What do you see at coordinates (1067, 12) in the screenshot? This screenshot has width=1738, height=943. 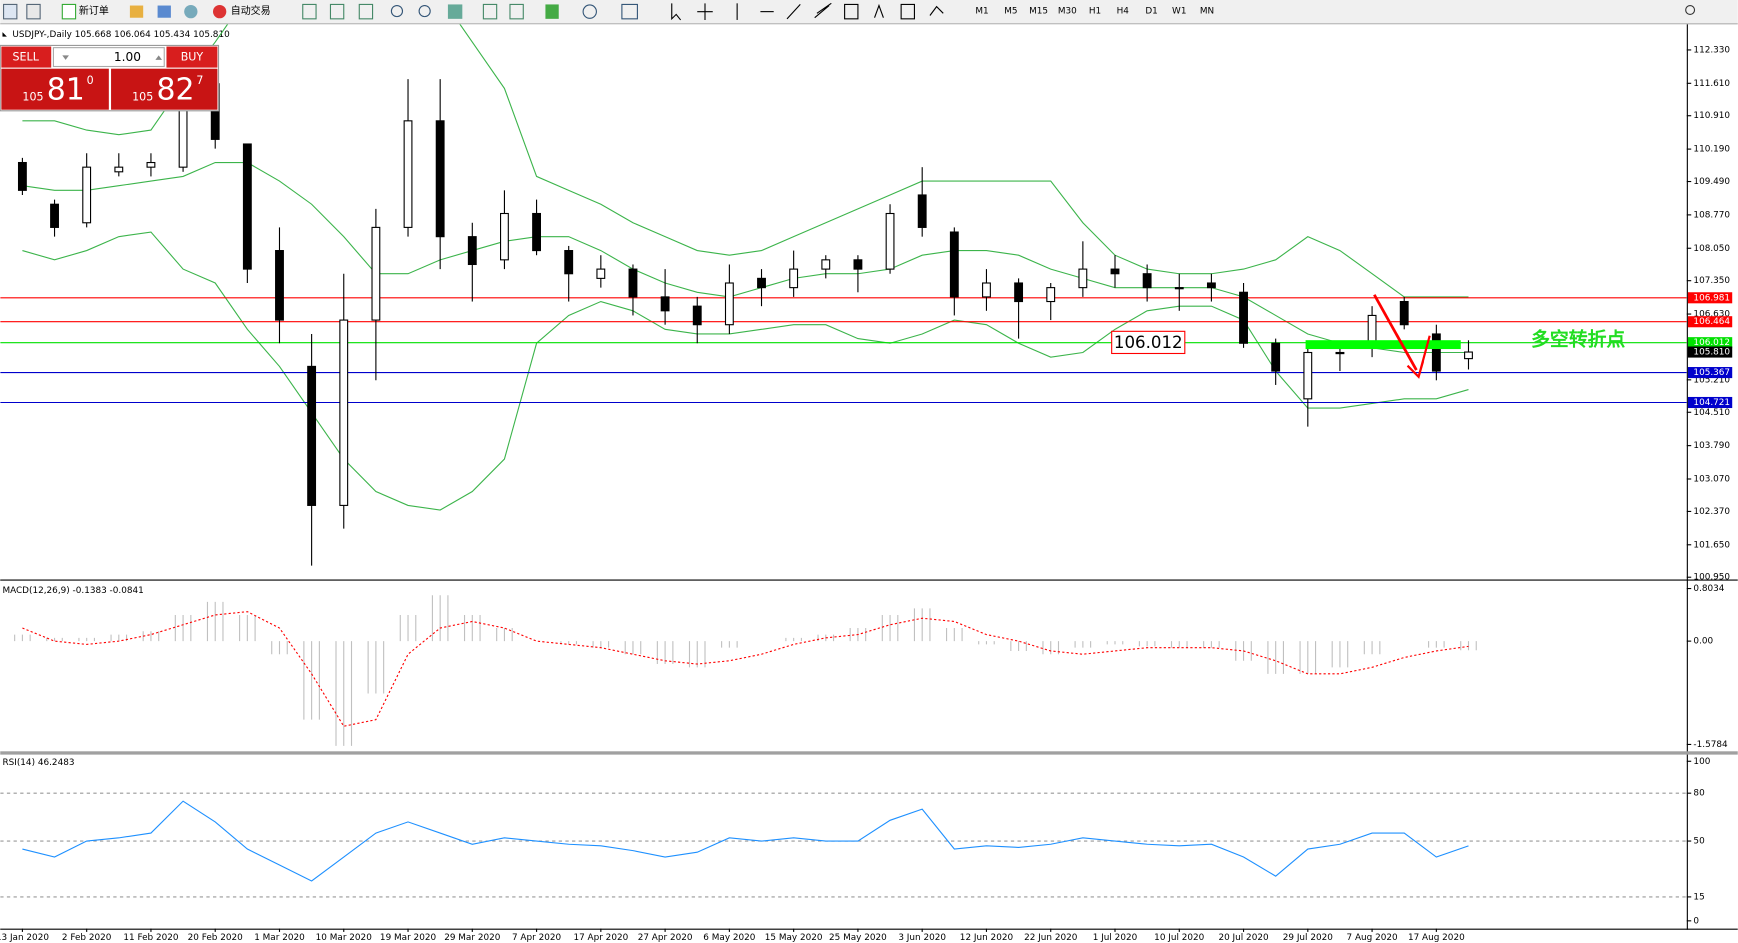 I see `timeframe-button: M30` at bounding box center [1067, 12].